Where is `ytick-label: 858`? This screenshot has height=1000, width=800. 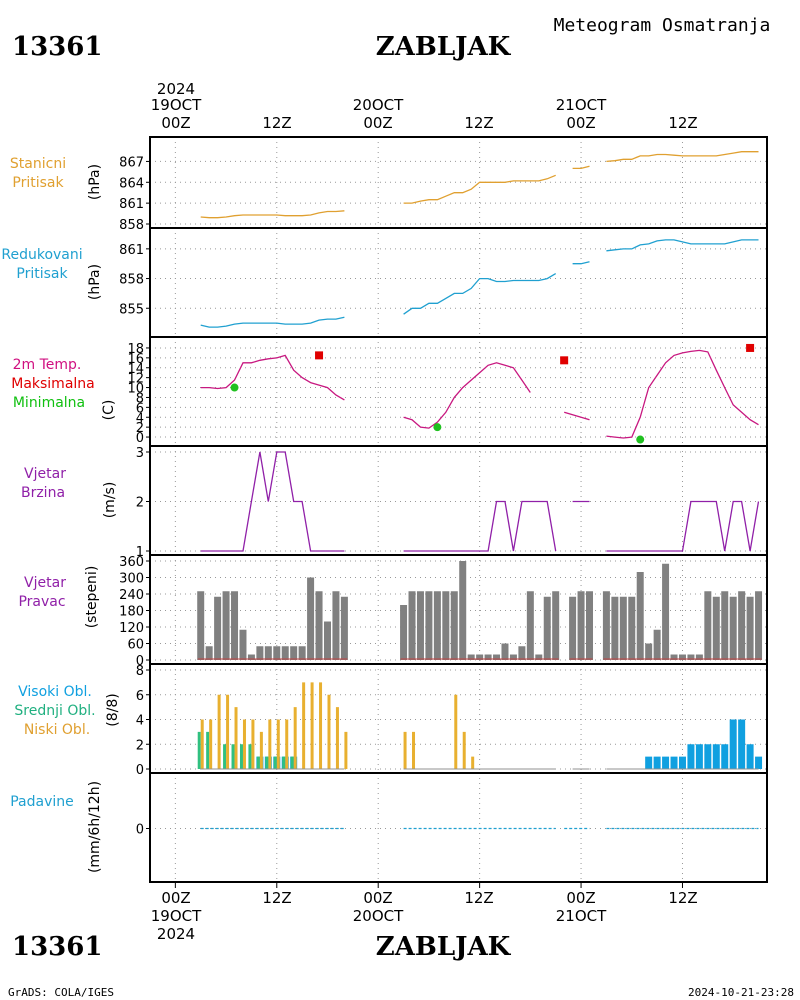
ytick-label: 858 is located at coordinates (131, 225).